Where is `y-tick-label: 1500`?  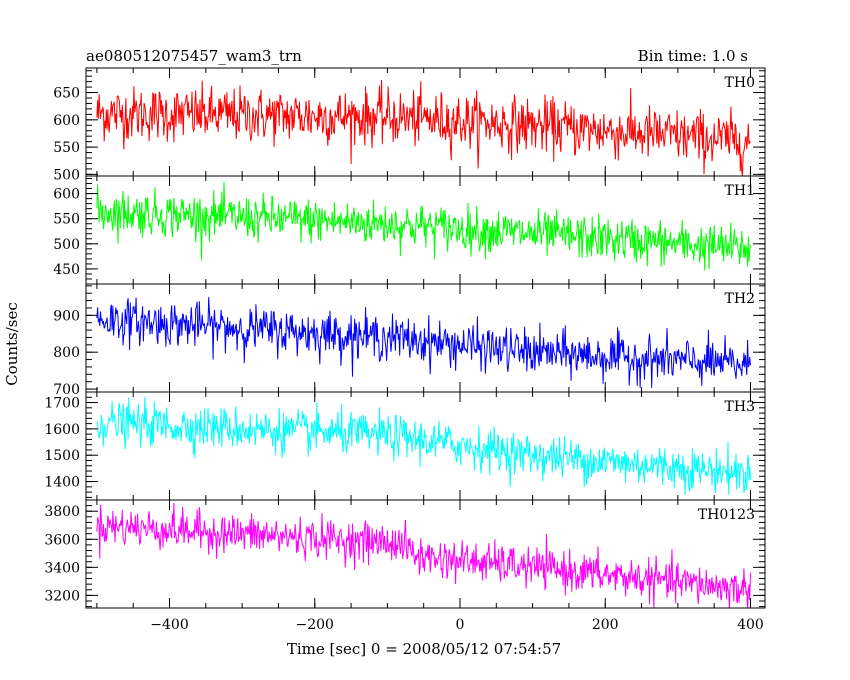
y-tick-label: 1500 is located at coordinates (62, 456).